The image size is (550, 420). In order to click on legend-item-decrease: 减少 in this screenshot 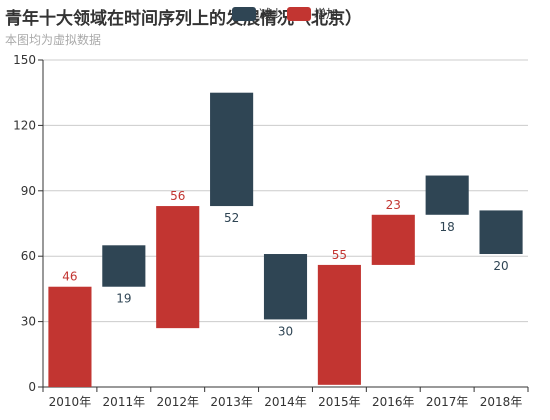, I will do `click(257, 13)`.